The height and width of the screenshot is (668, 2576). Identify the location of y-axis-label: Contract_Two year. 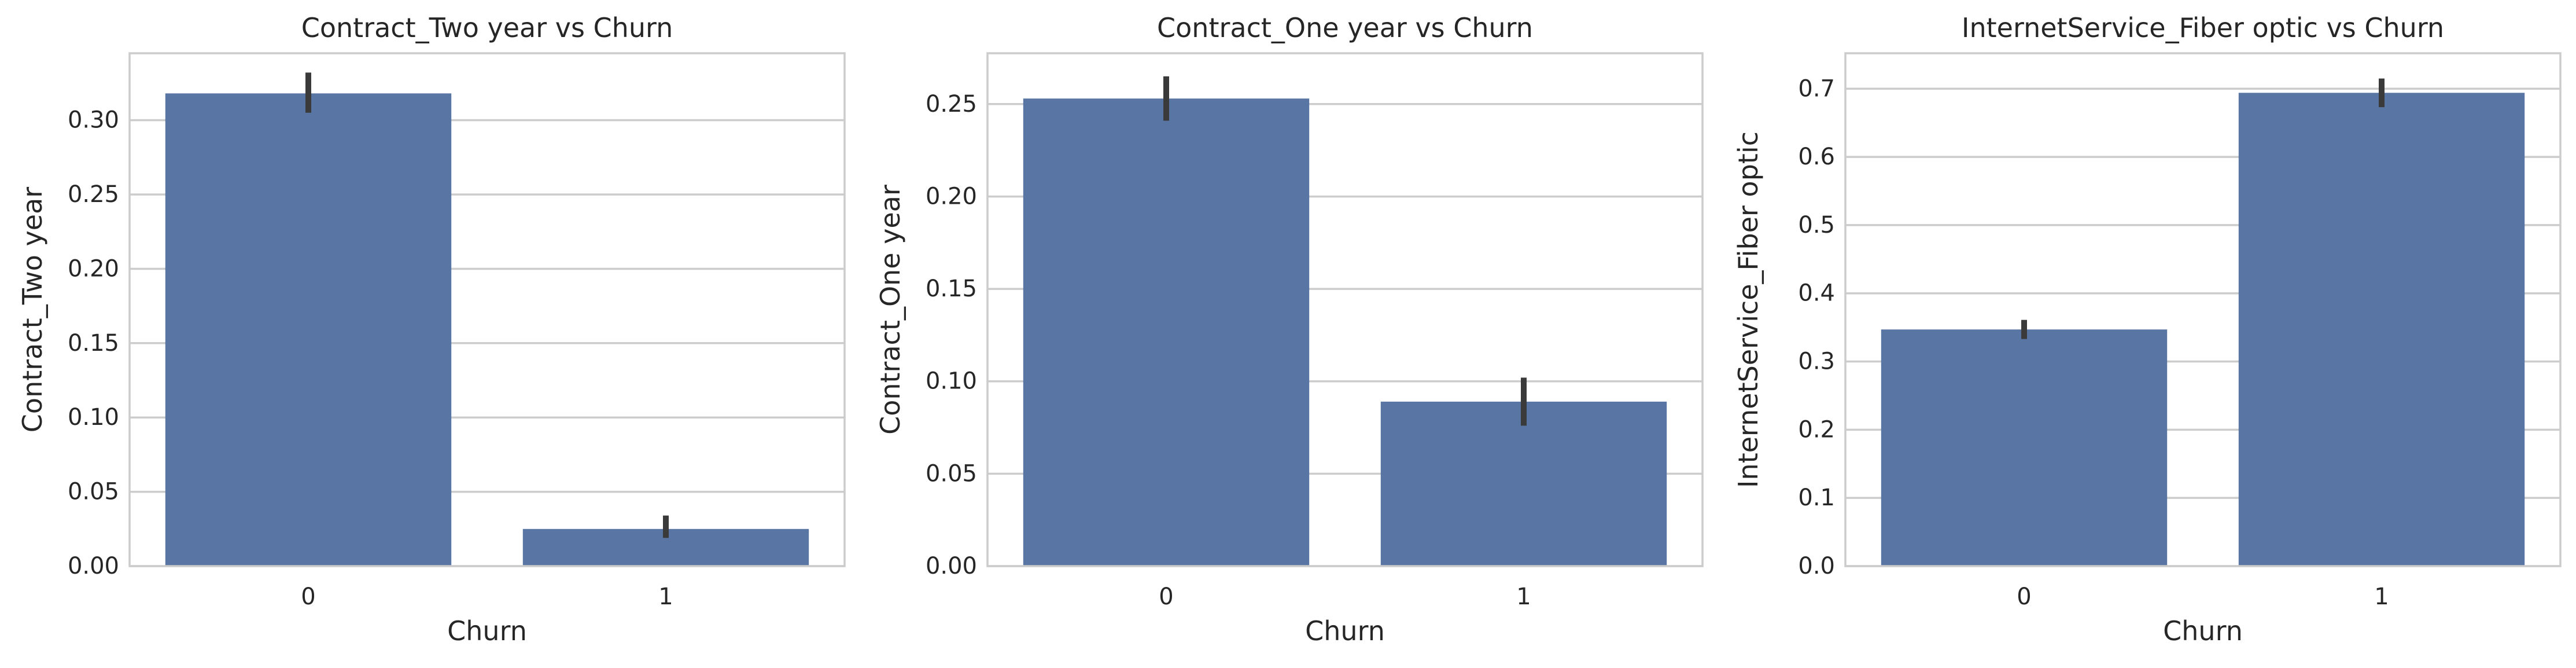
(32, 309).